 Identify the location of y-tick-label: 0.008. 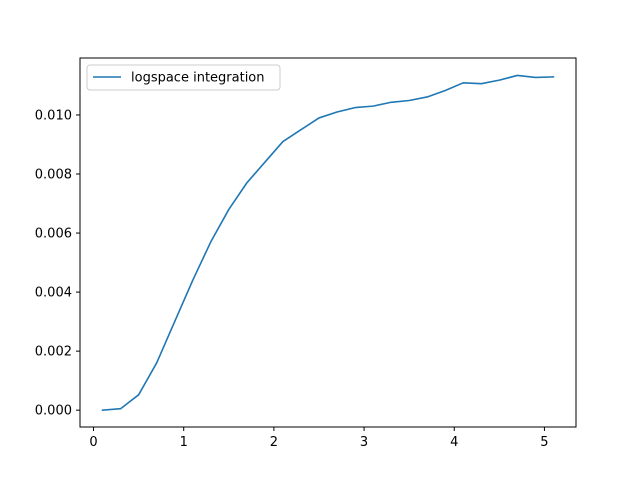
(53, 175).